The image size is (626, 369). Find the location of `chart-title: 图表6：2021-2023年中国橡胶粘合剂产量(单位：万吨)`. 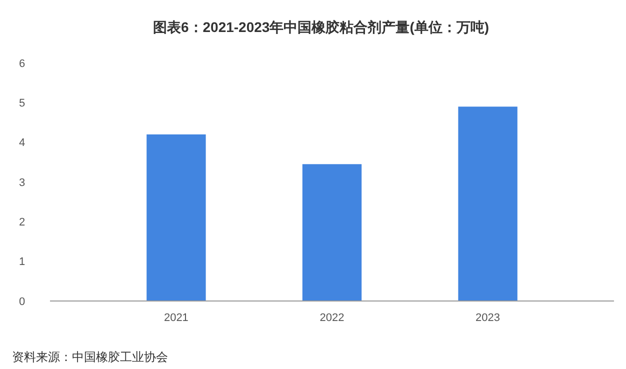

chart-title: 图表6：2021-2023年中国橡胶粘合剂产量(单位：万吨) is located at coordinates (321, 27).